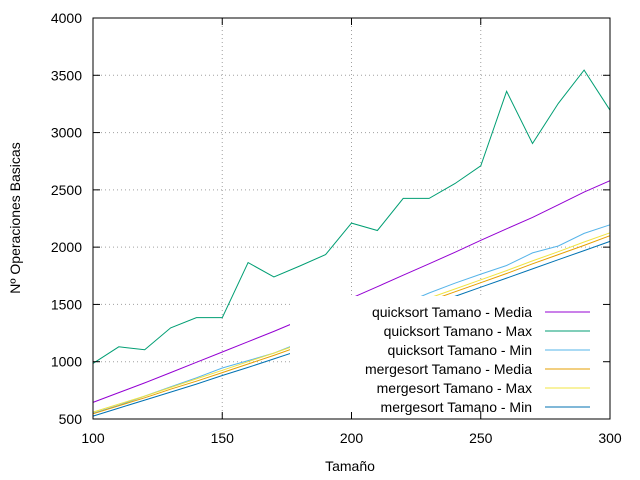 The height and width of the screenshot is (480, 640). I want to click on legend-label: mergesort Tamano - Media, so click(448, 369).